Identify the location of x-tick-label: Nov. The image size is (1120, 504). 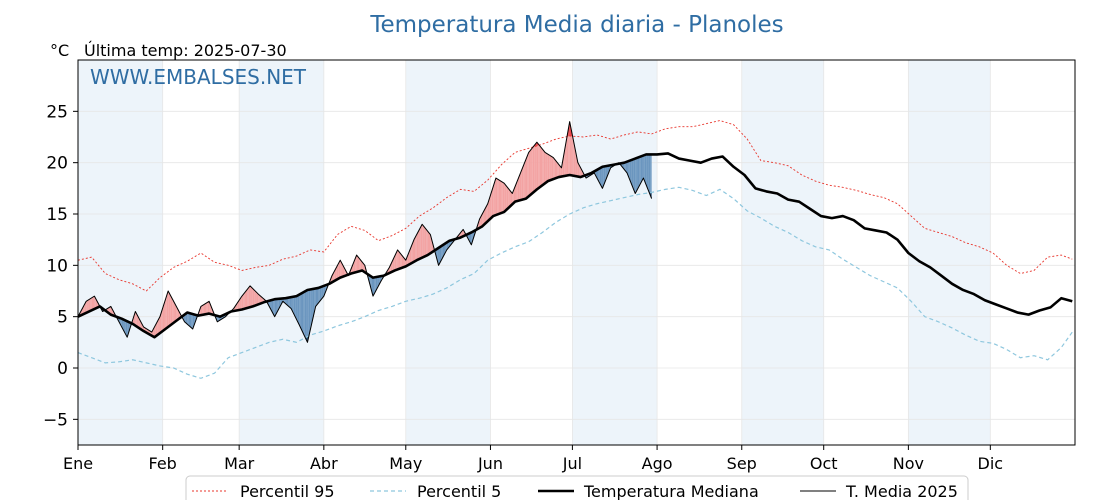
(908, 463).